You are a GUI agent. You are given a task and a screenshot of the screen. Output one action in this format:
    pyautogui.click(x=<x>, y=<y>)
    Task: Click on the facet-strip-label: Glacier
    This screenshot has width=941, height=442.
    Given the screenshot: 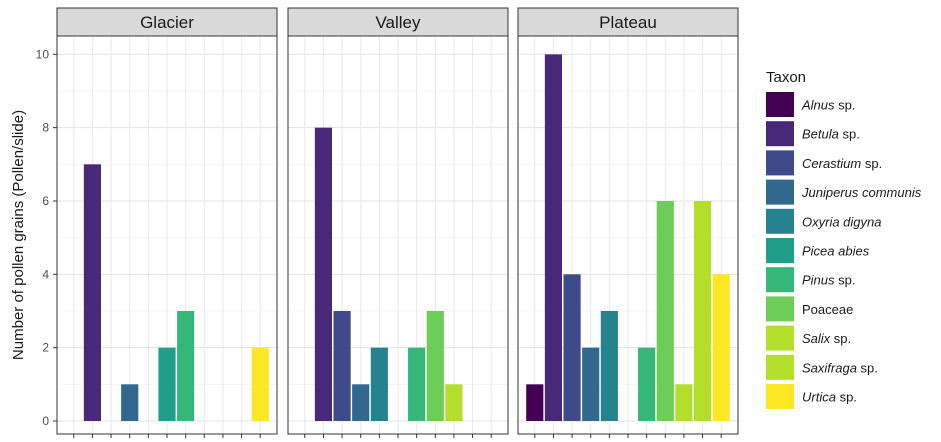 What is the action you would take?
    pyautogui.click(x=167, y=22)
    